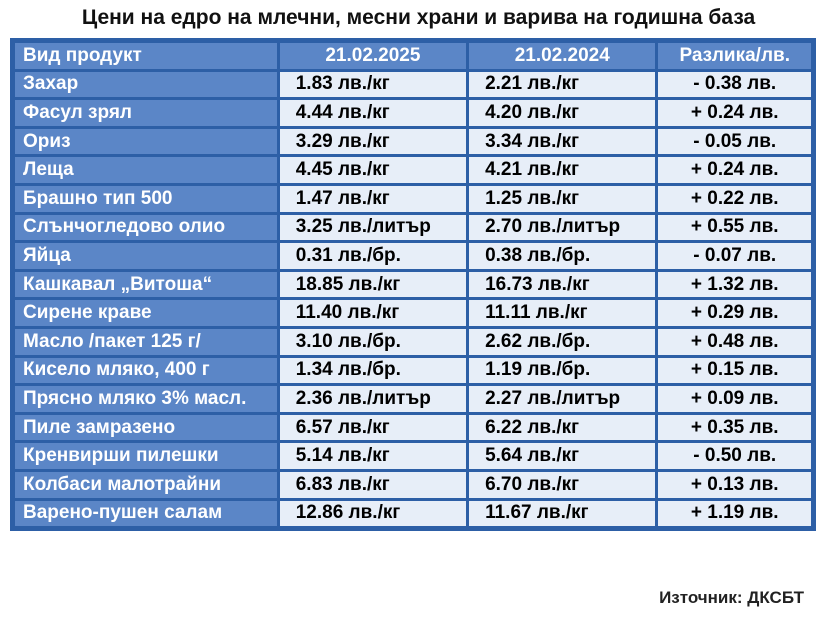 The height and width of the screenshot is (623, 837). I want to click on price-2024-cell: 11.67 лв./кг, so click(562, 513).